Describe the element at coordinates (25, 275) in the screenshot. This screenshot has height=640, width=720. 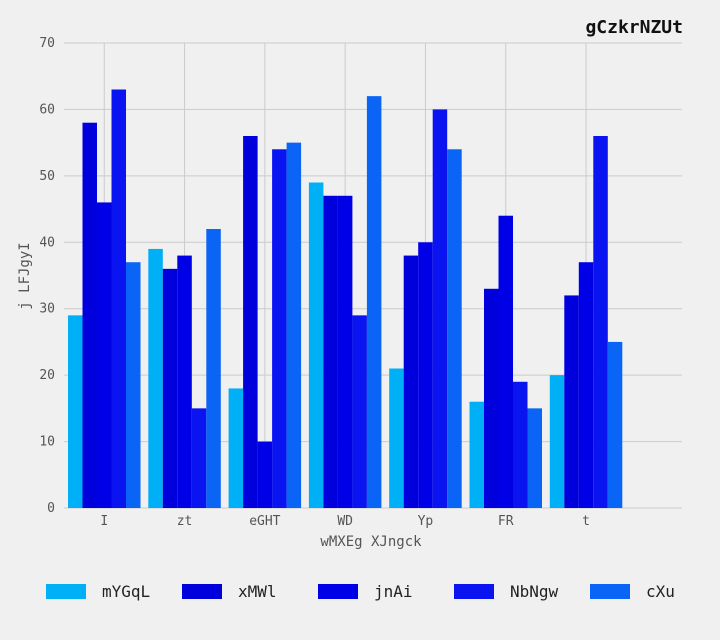
I see `y-axis-label: j LFJgyI` at that location.